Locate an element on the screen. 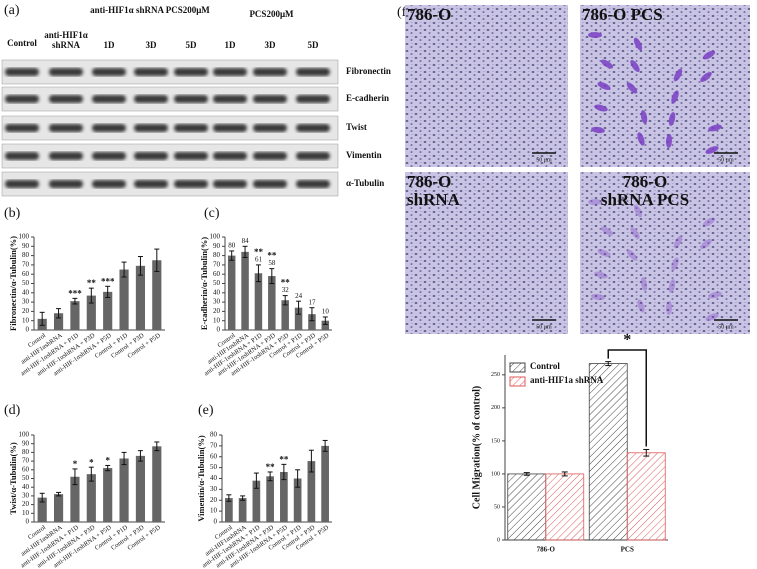 This screenshot has width=757, height=569. x-tick-label: 786-O is located at coordinates (546, 550).